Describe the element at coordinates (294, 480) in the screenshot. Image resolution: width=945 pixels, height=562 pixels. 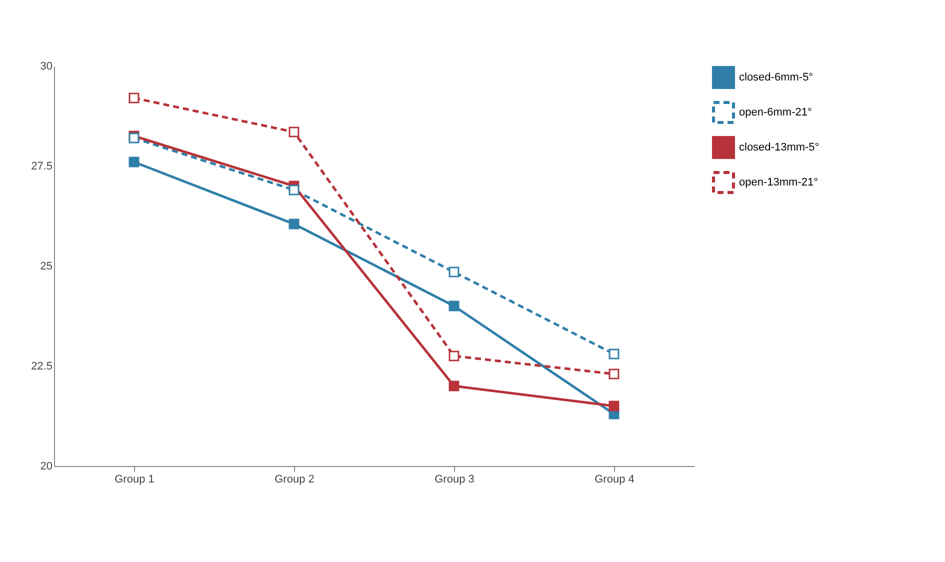
I see `x-tick-label: Group 2` at that location.